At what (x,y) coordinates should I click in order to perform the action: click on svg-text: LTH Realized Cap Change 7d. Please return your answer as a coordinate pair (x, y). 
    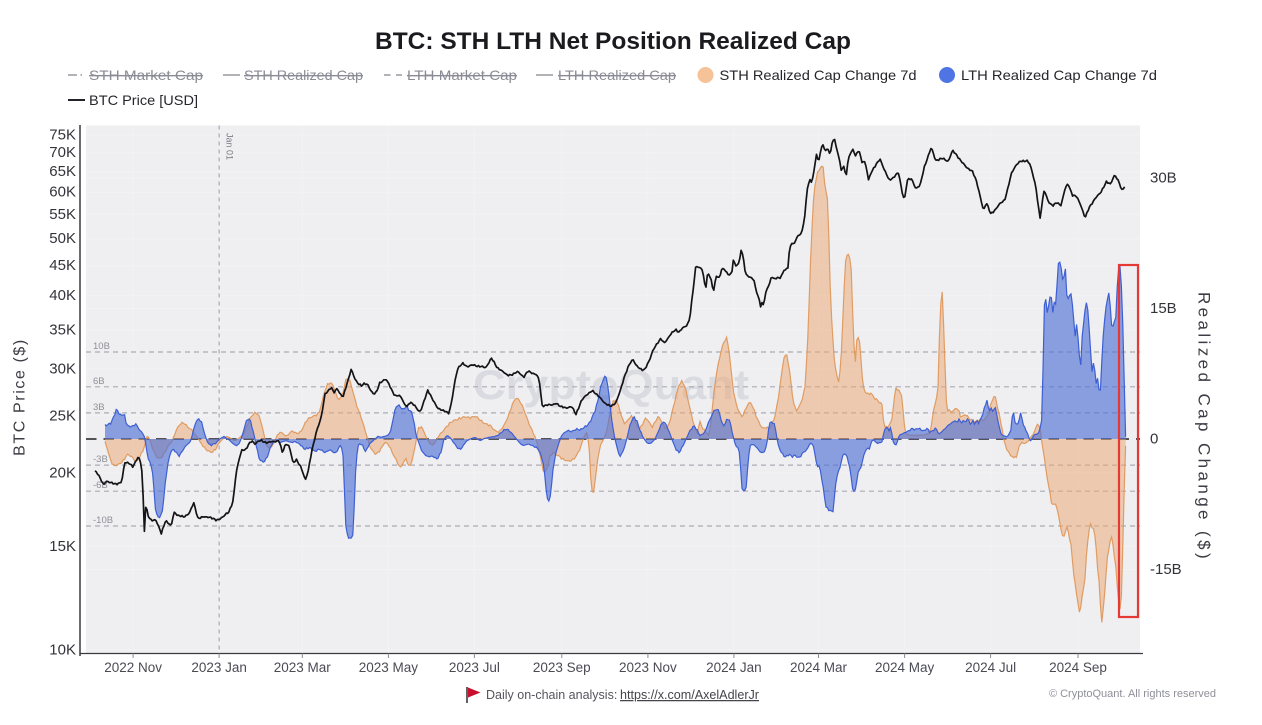
    Looking at the image, I should click on (1059, 75).